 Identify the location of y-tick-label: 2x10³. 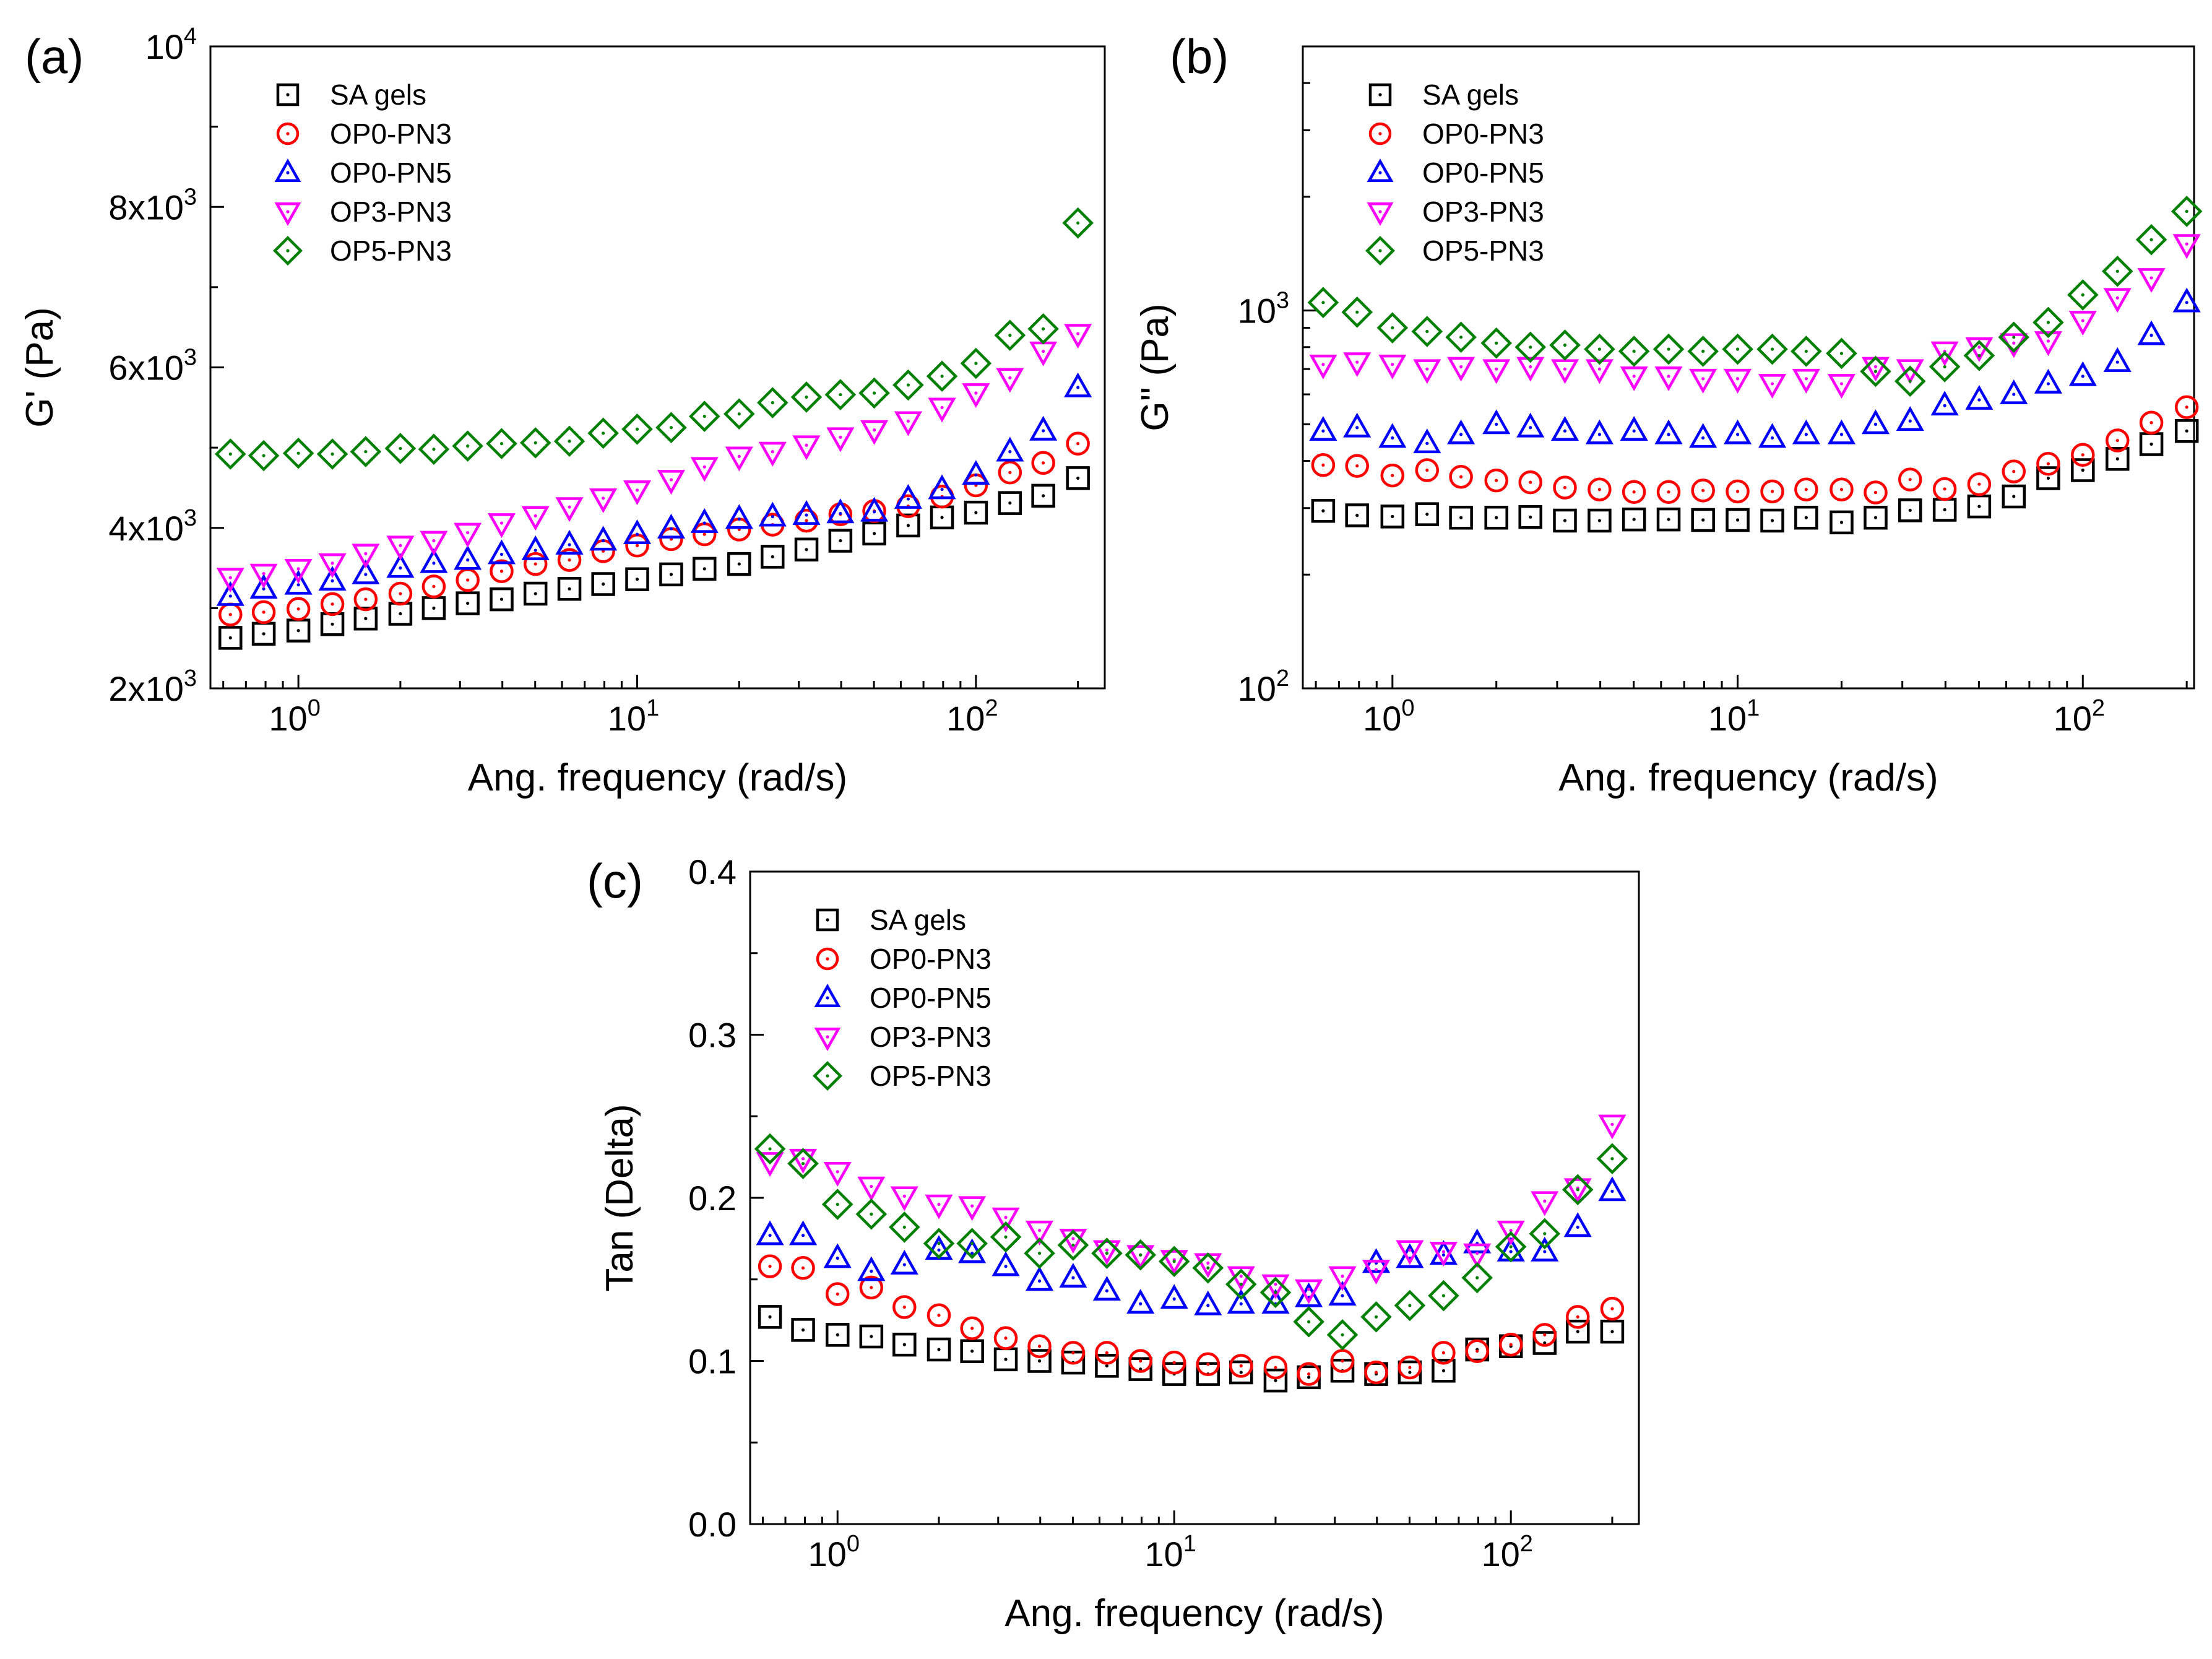
(152, 686).